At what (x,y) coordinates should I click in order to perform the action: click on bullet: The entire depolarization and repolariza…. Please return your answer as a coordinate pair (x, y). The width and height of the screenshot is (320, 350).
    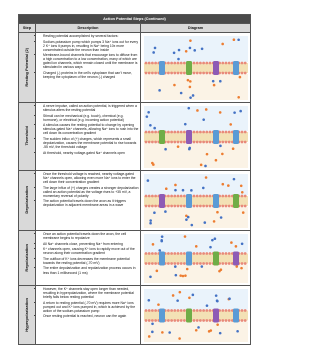
    Looking at the image, I should click on (91, 270).